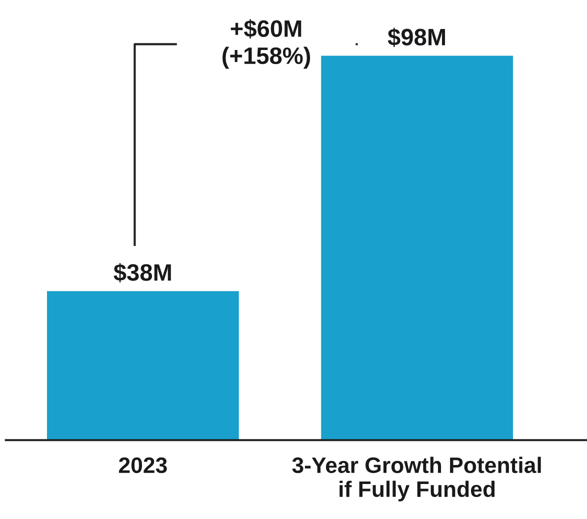  What do you see at coordinates (416, 38) in the screenshot?
I see `data-label: $98M` at bounding box center [416, 38].